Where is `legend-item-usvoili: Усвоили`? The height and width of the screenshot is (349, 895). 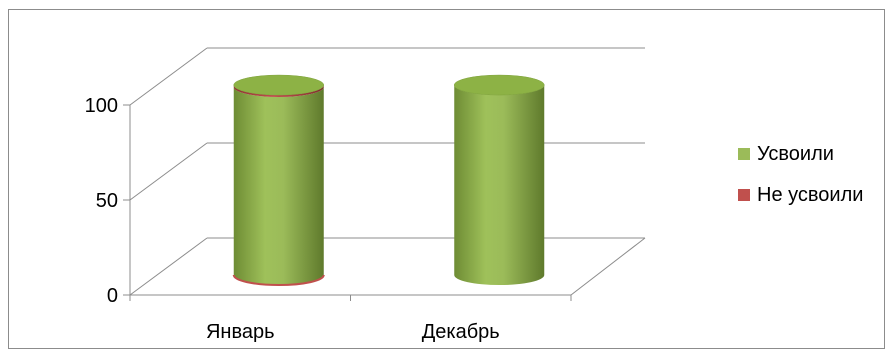 legend-item-usvoili: Усвоили is located at coordinates (800, 154).